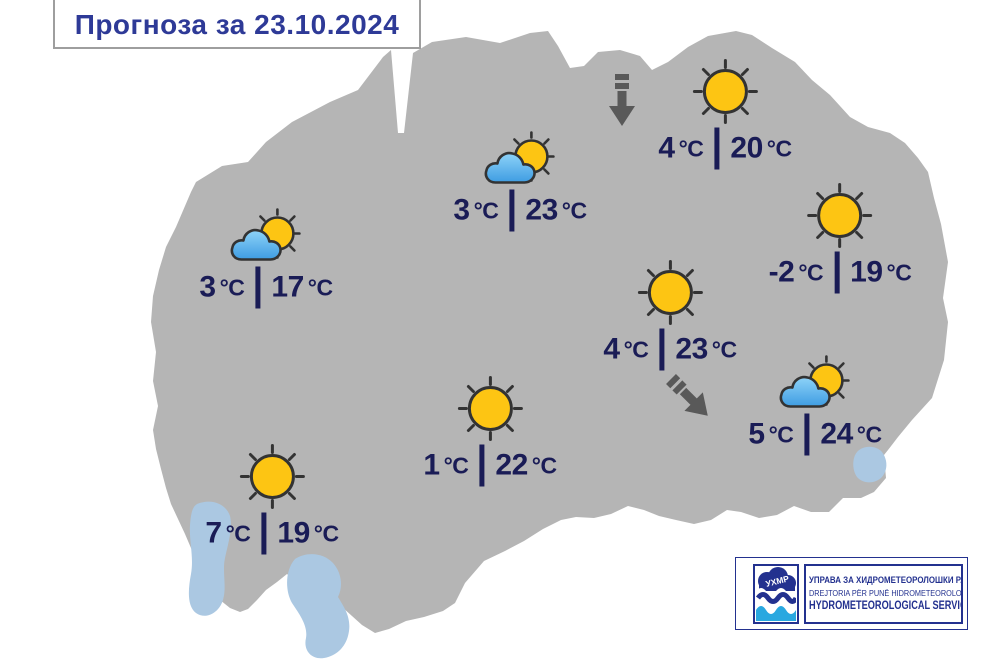 This screenshot has width=1000, height=659. What do you see at coordinates (266, 287) in the screenshot?
I see `temperature-label: 3 °C 17 °C` at bounding box center [266, 287].